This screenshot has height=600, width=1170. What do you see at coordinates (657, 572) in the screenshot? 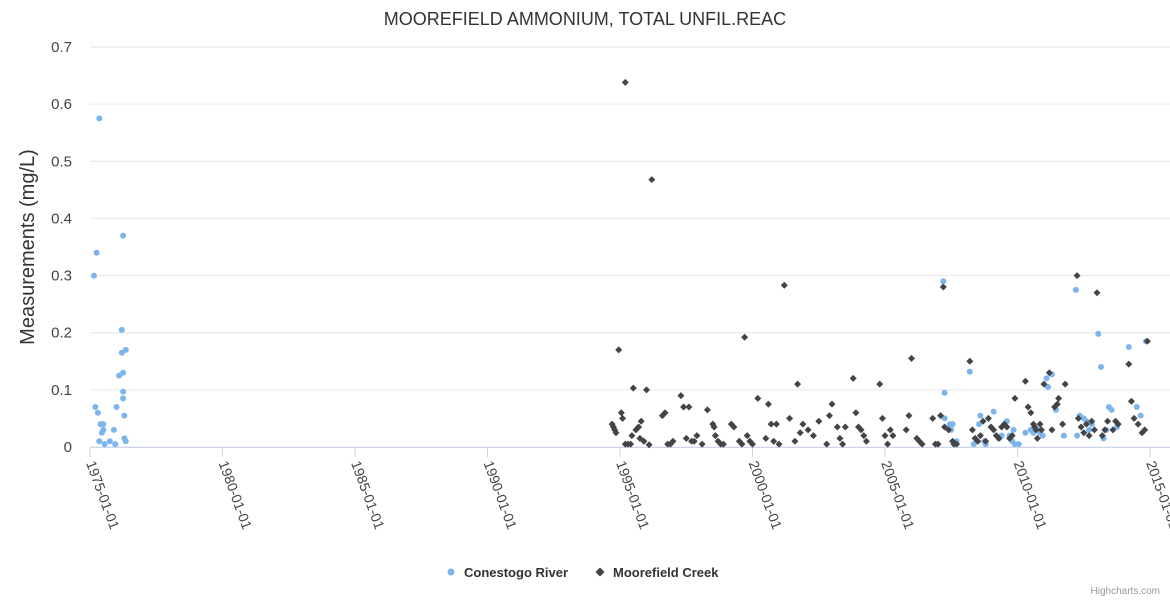
I see `legend-item-moorefield-creek: Moorefield Creek` at bounding box center [657, 572].